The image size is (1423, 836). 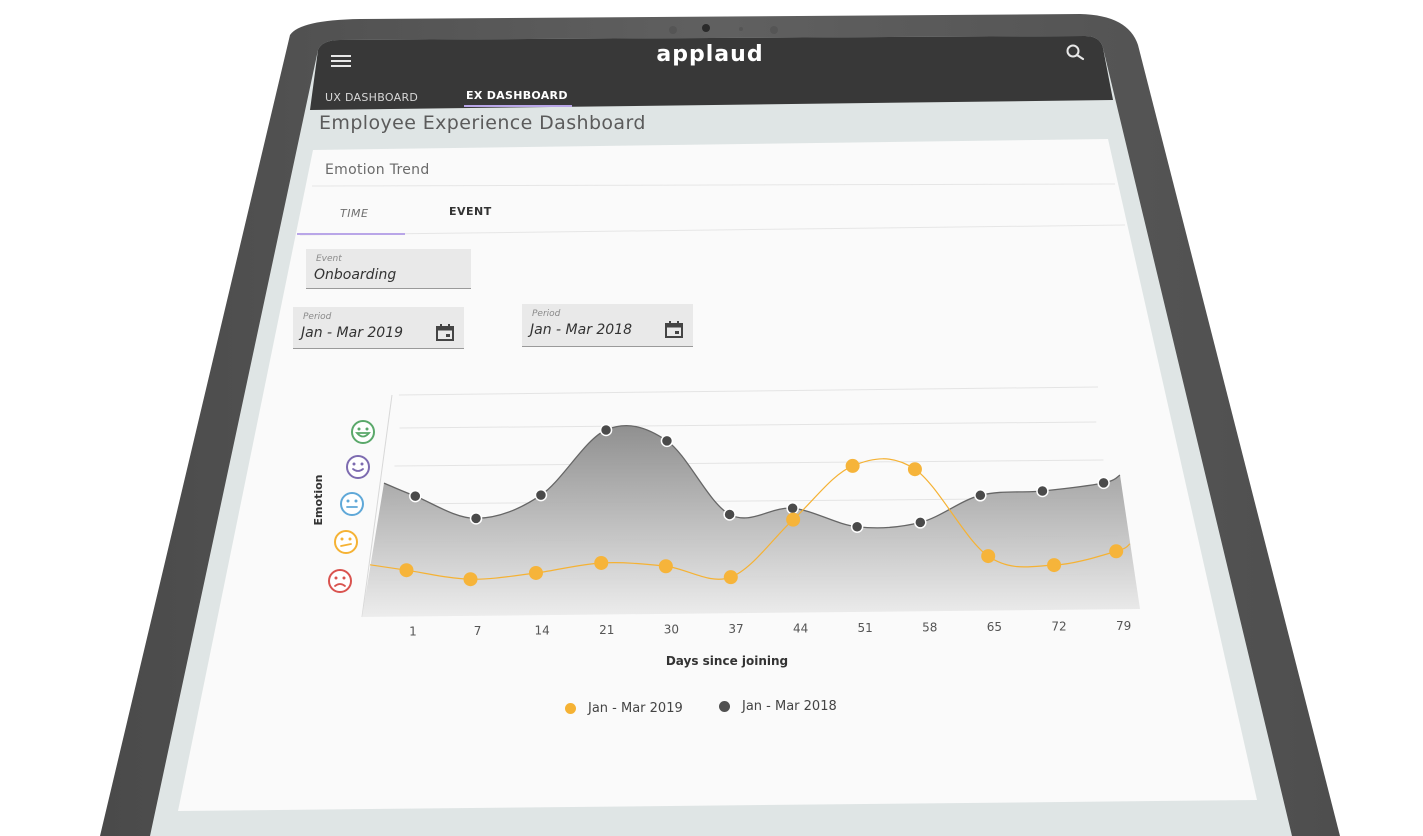 I want to click on legend-item-2018: Jan - Mar 2018, so click(x=778, y=706).